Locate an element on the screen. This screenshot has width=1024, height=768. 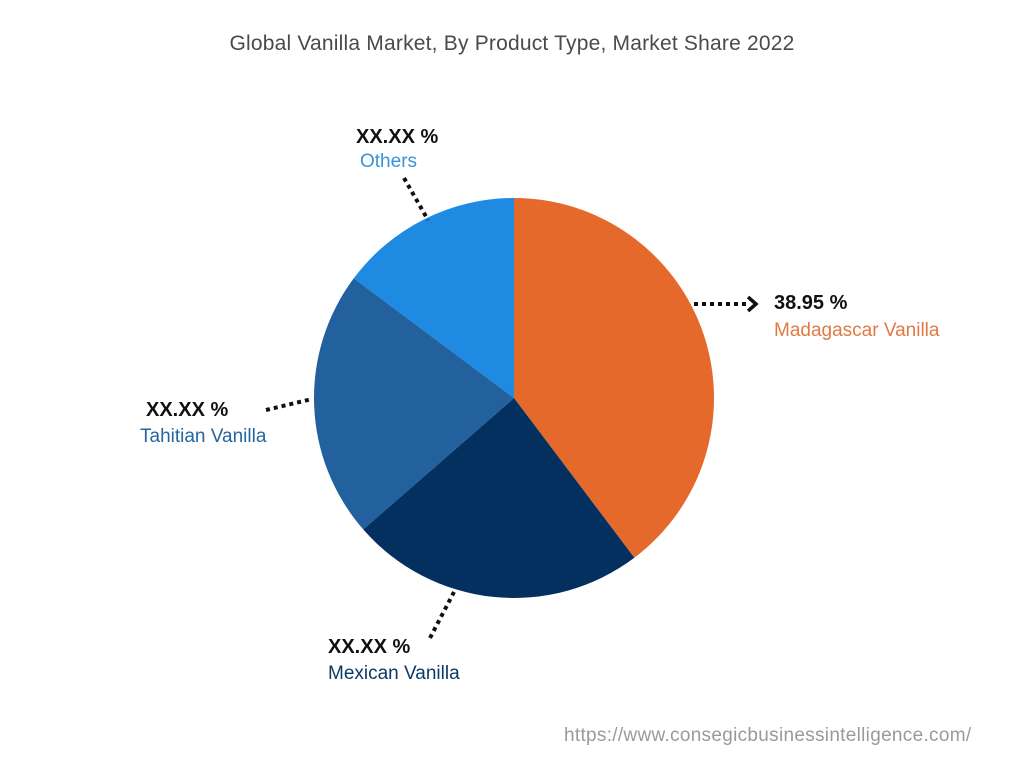
pct-others: XX.XX % is located at coordinates (397, 137).